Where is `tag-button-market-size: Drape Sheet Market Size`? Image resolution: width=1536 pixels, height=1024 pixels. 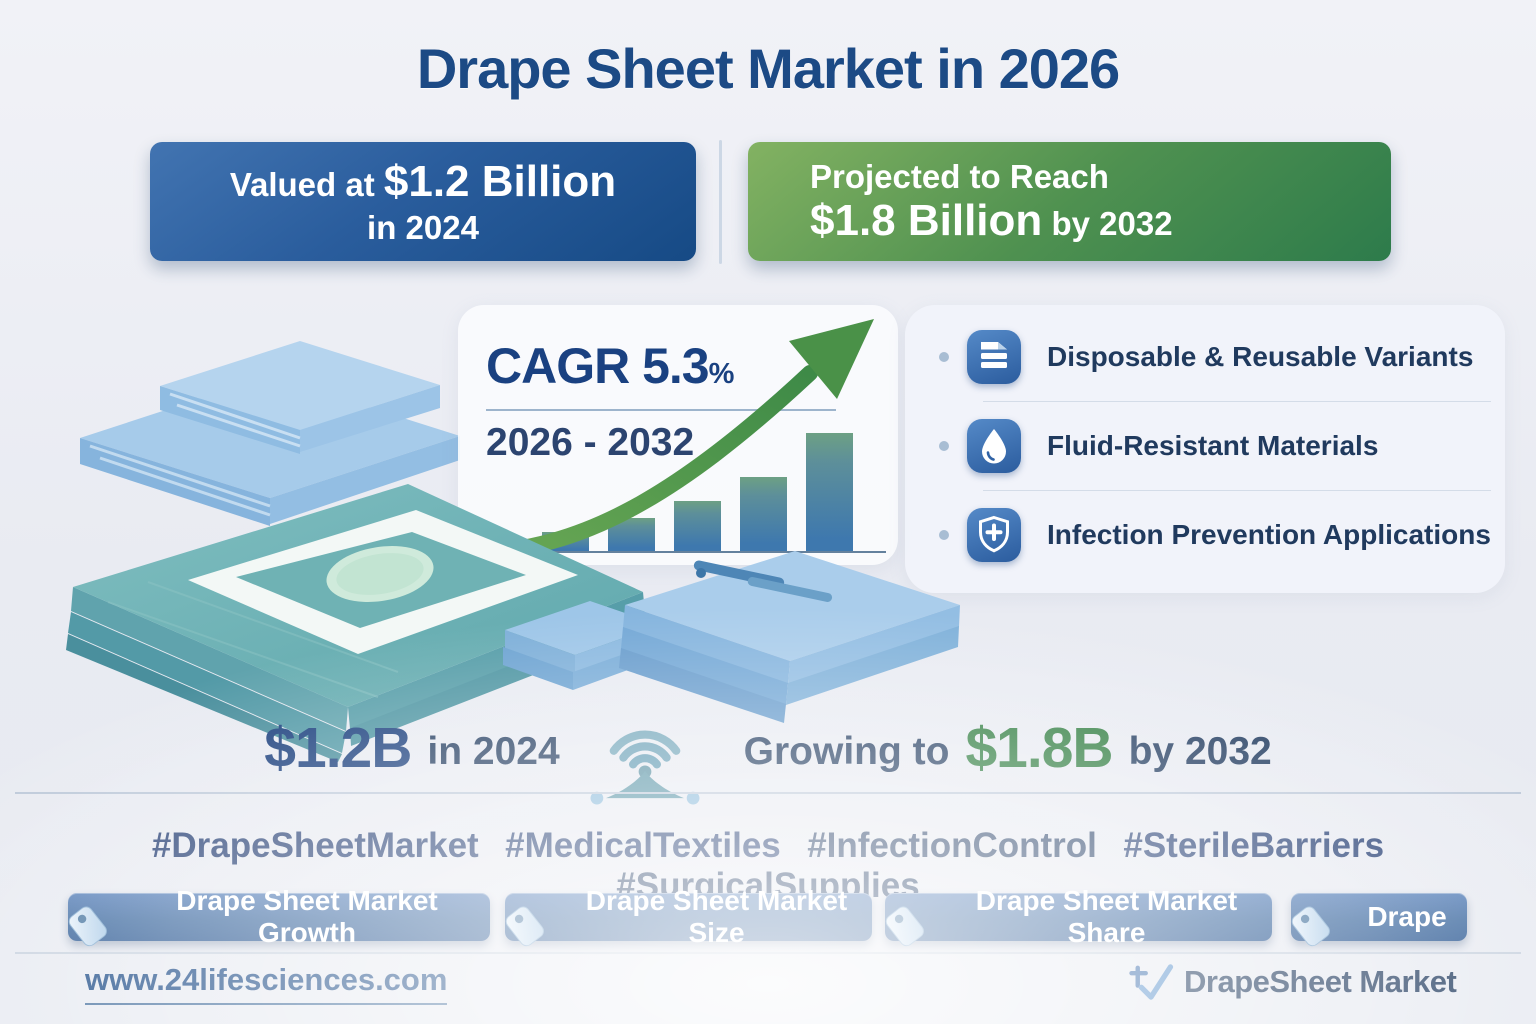
tag-button-market-size: Drape Sheet Market Size is located at coordinates (688, 916).